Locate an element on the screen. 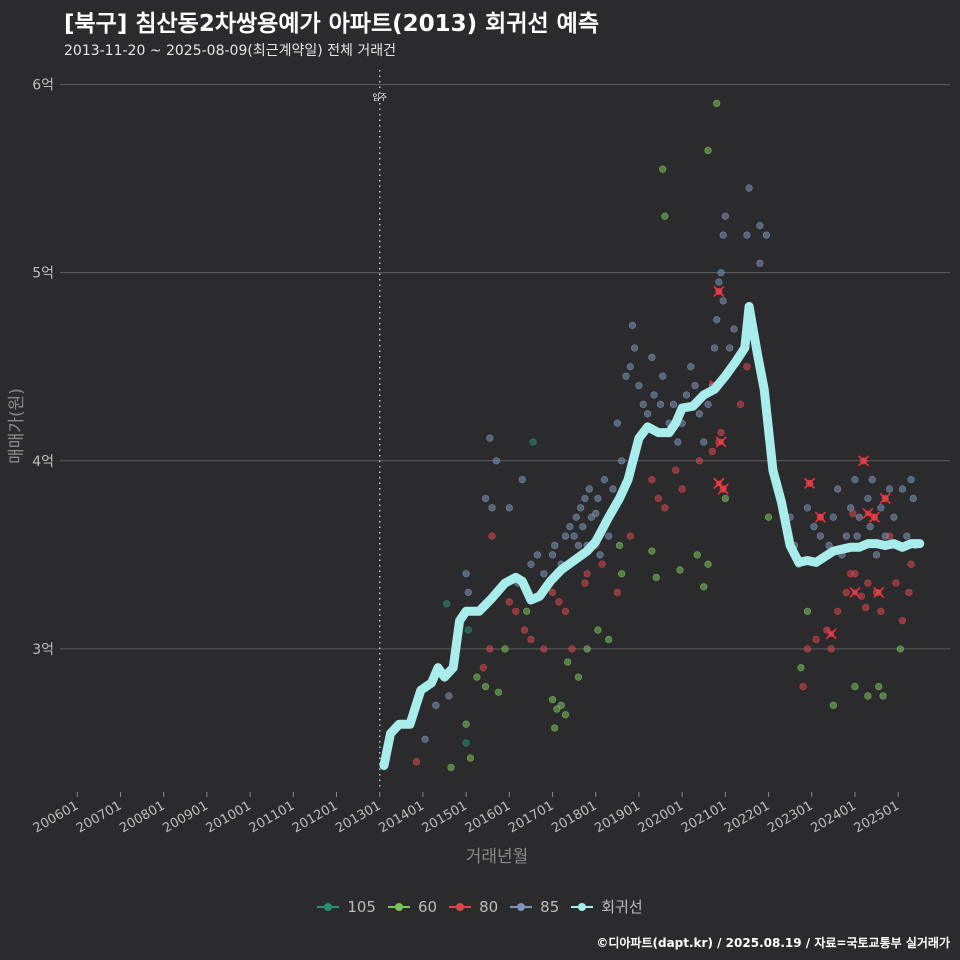  x-tick-label: 202501 is located at coordinates (877, 817).